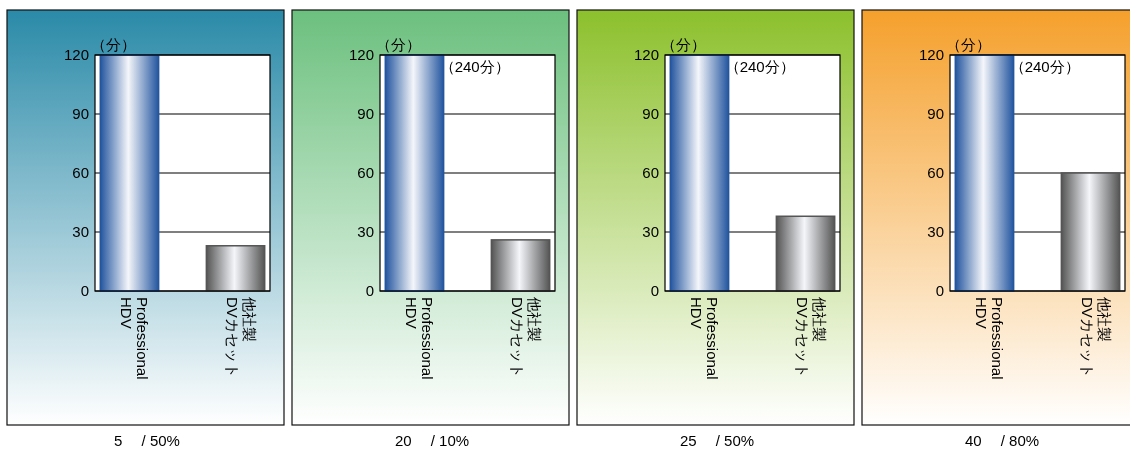 The width and height of the screenshot is (1130, 449). What do you see at coordinates (147, 440) in the screenshot?
I see `x-axis-title: 5 / 50%` at bounding box center [147, 440].